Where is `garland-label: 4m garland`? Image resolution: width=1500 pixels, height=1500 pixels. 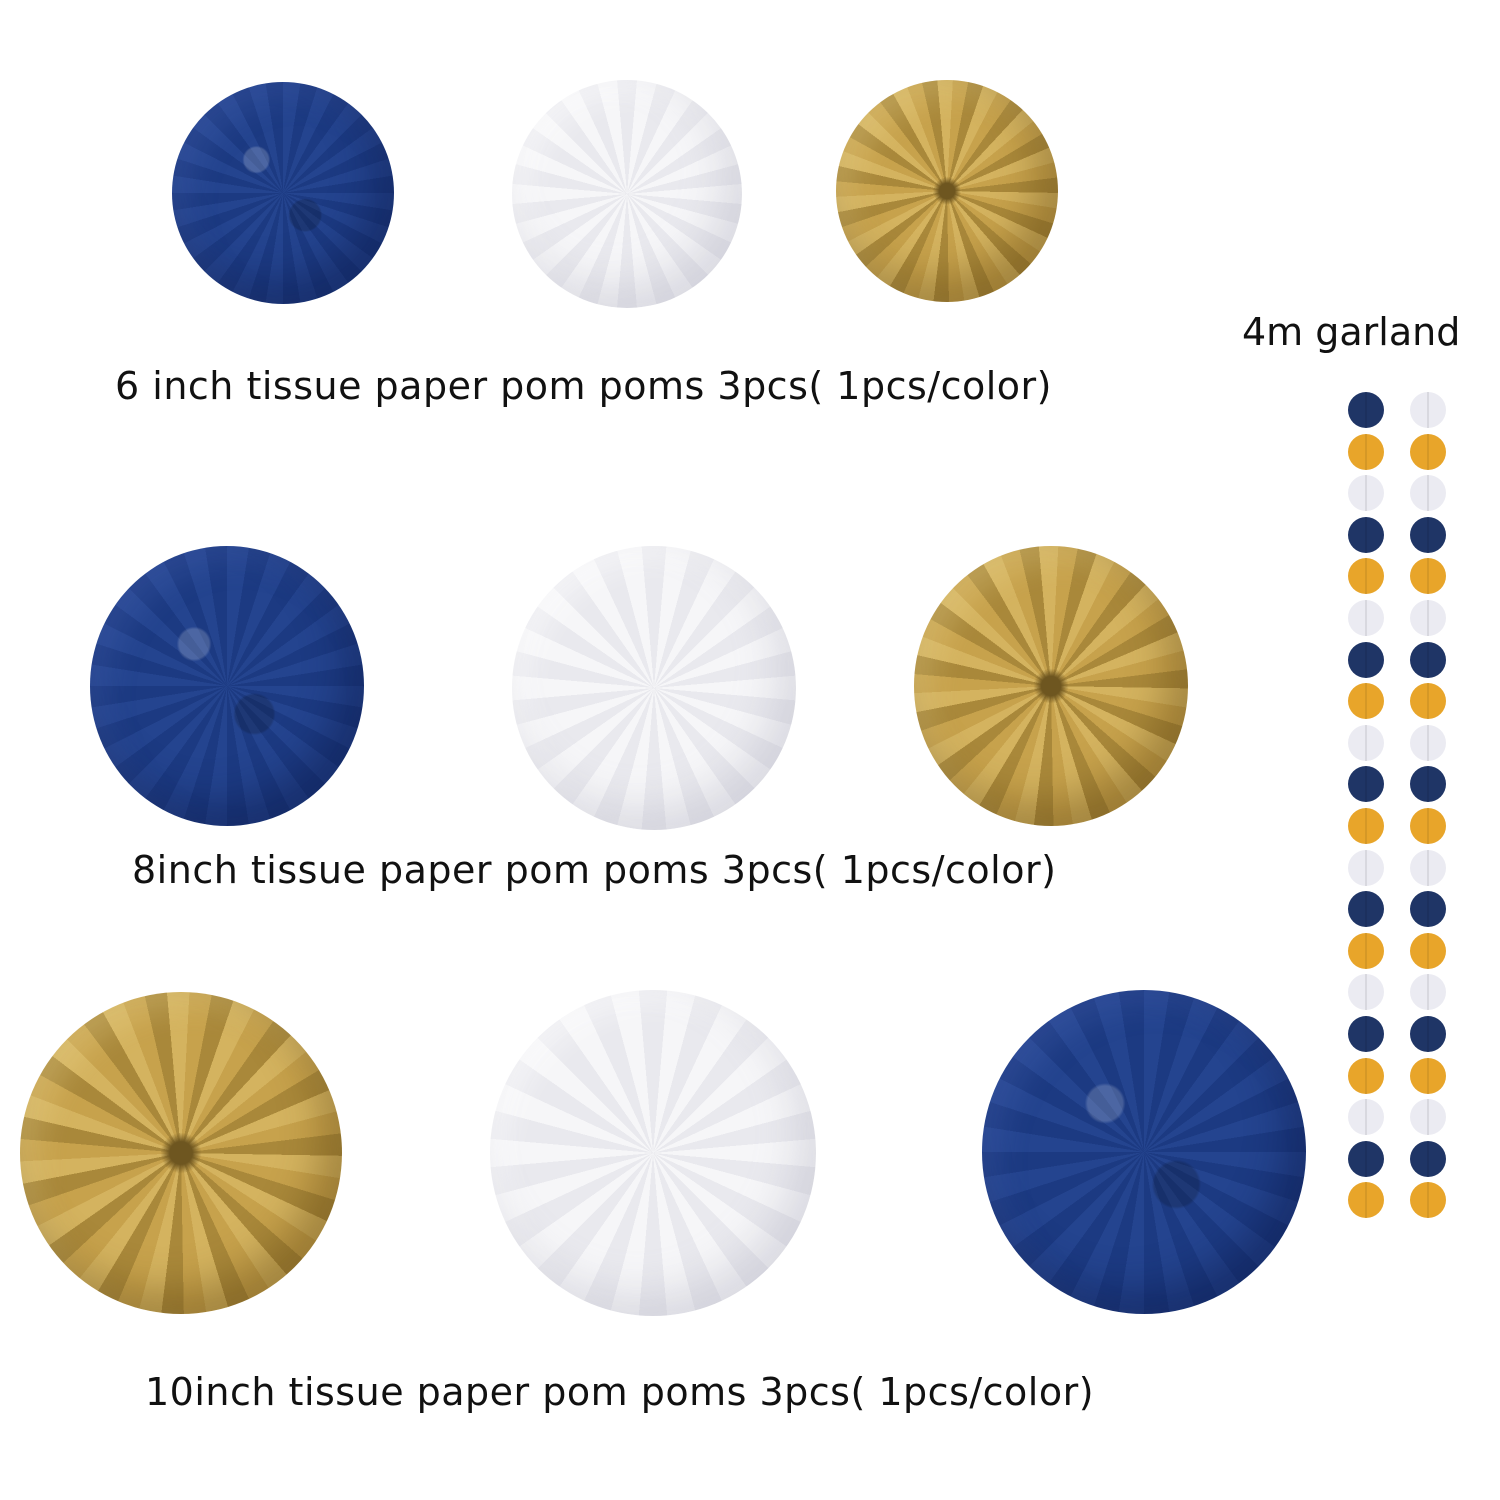
garland-label: 4m garland is located at coordinates (1351, 332).